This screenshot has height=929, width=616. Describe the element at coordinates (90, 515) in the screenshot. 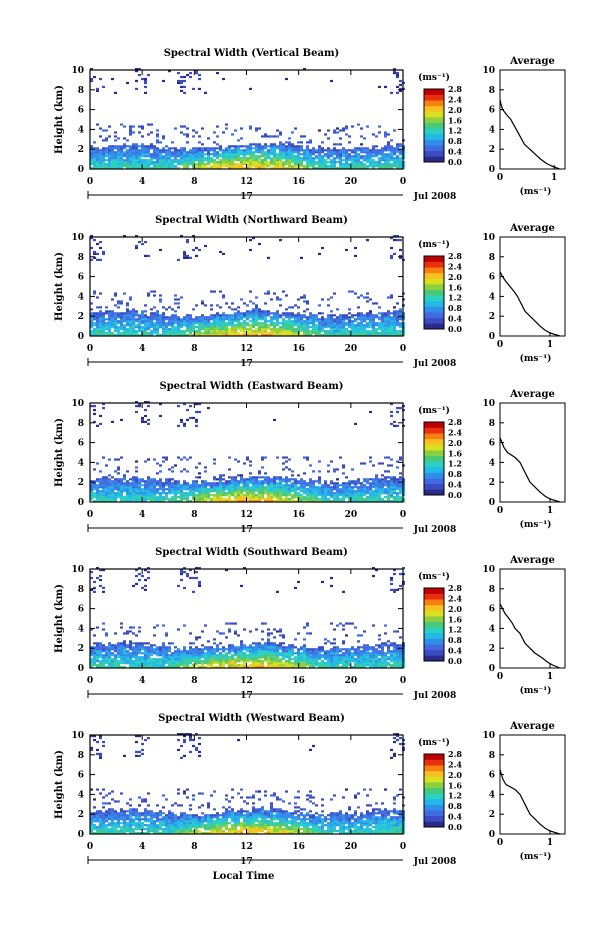

I see `x-tick-label: 0` at that location.